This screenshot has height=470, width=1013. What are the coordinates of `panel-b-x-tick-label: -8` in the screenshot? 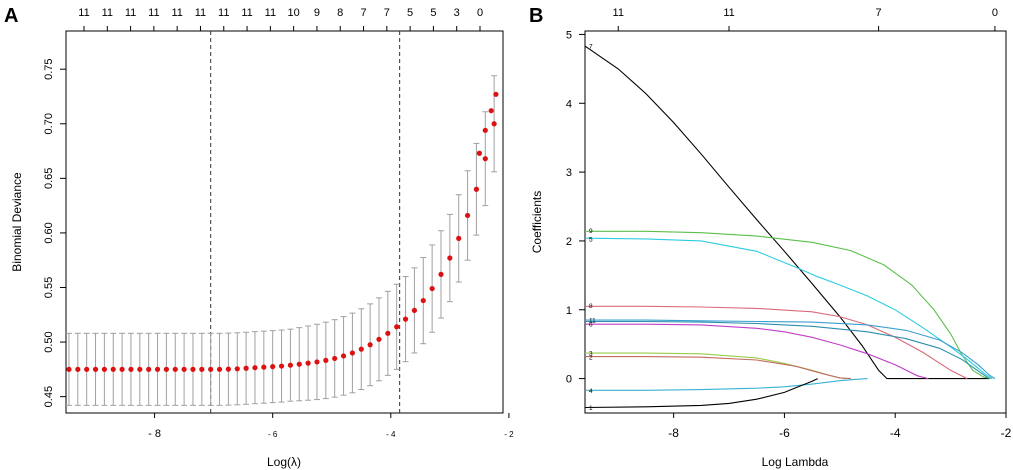 It's located at (673, 433).